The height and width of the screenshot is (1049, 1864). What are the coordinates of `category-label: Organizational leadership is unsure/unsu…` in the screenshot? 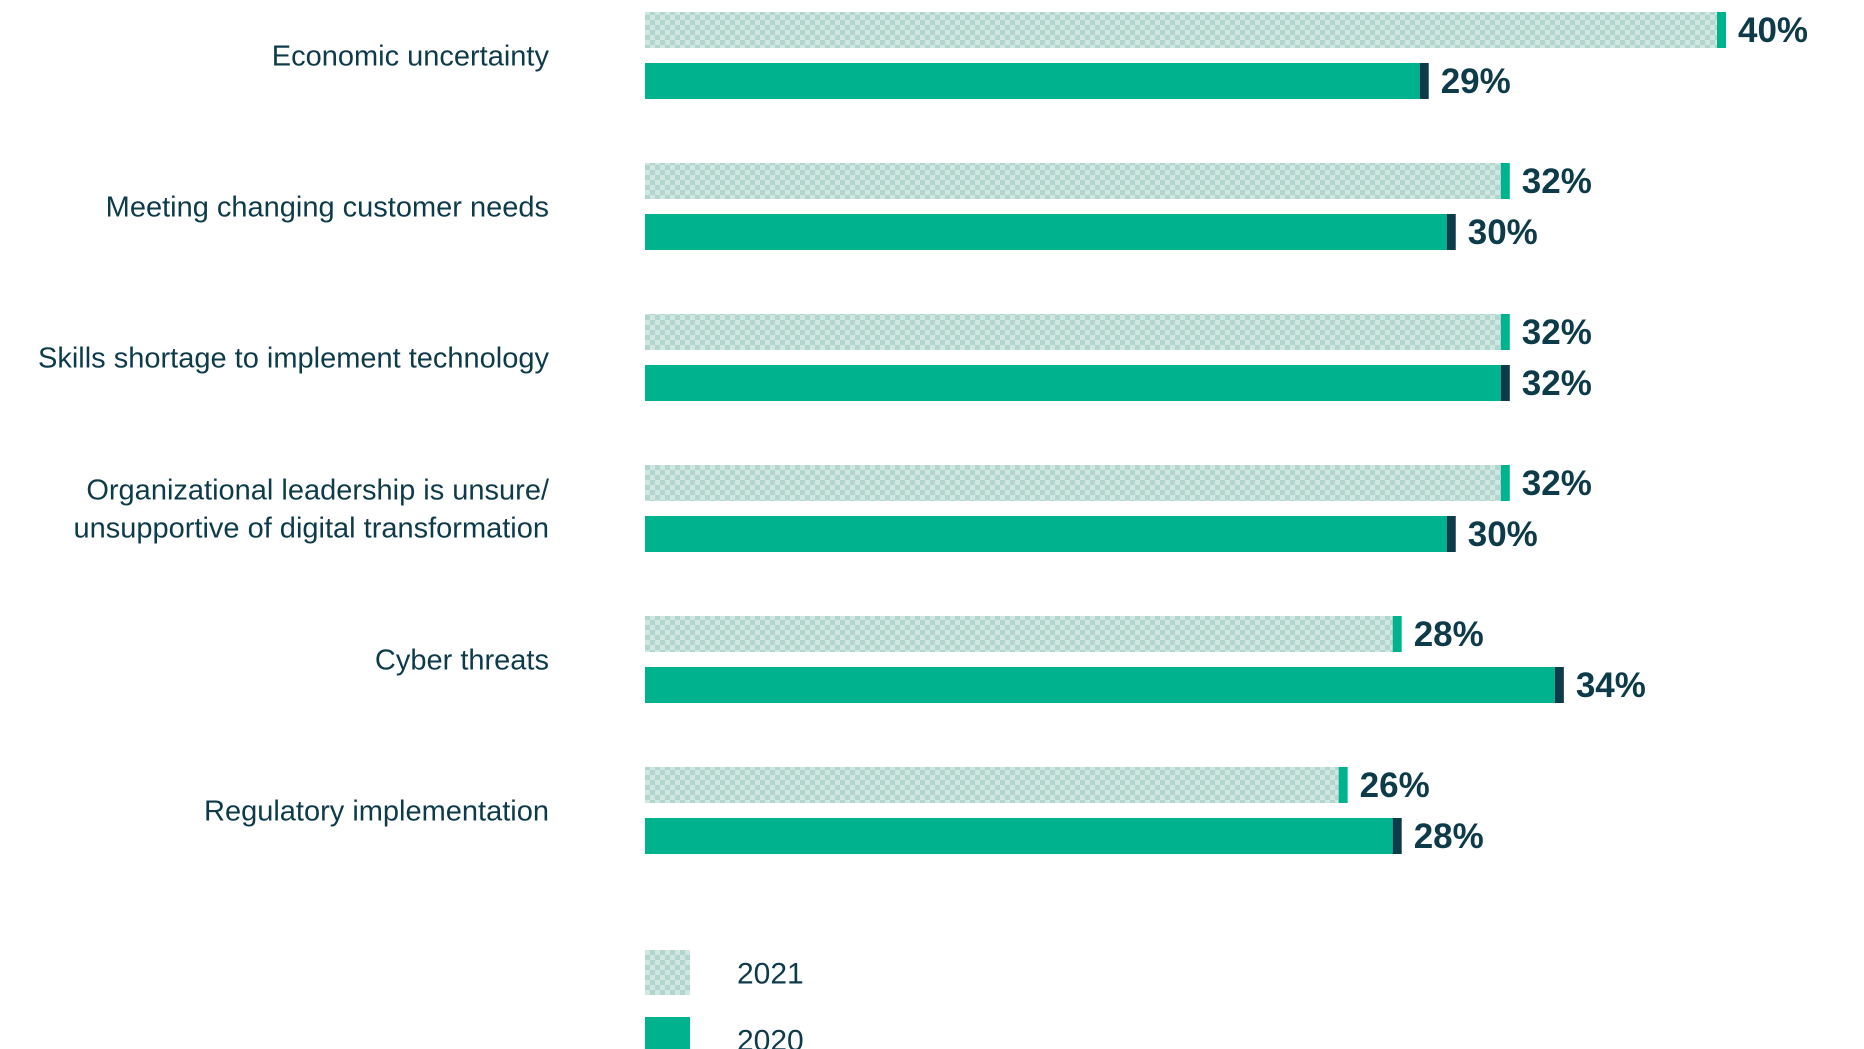 It's located at (311, 510).